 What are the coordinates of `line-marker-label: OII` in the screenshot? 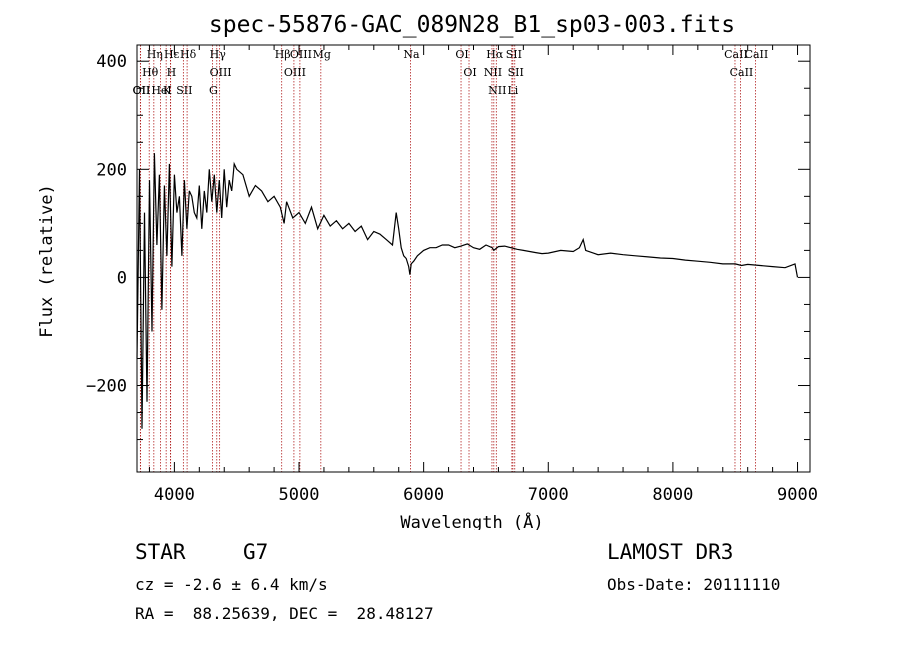 It's located at (142, 90).